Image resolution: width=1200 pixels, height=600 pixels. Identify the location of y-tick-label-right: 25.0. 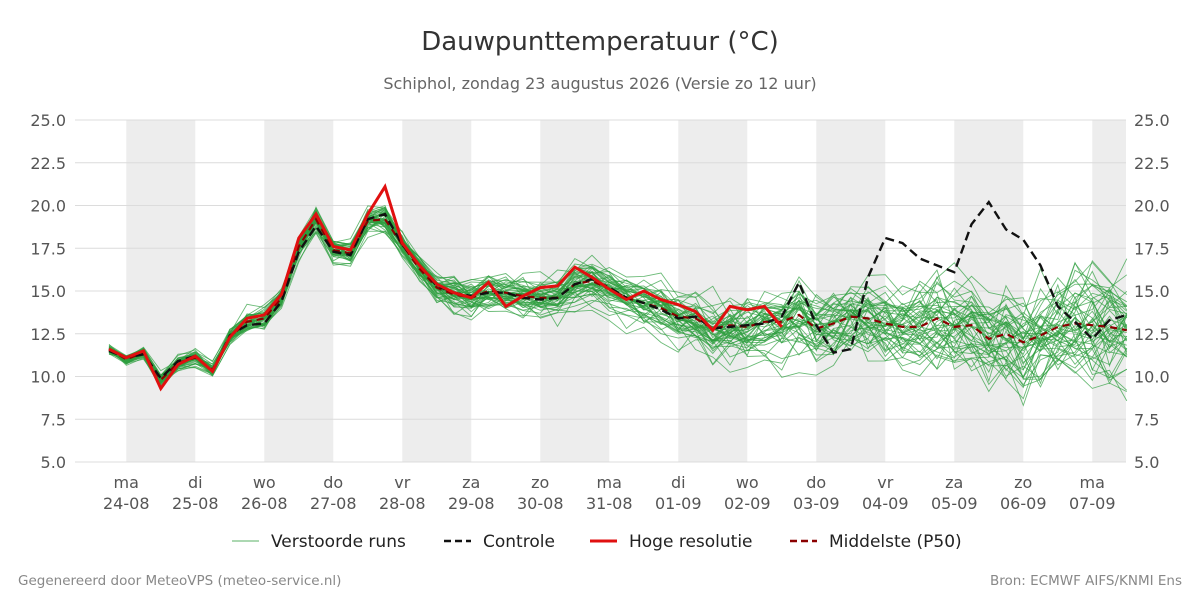
(1152, 120).